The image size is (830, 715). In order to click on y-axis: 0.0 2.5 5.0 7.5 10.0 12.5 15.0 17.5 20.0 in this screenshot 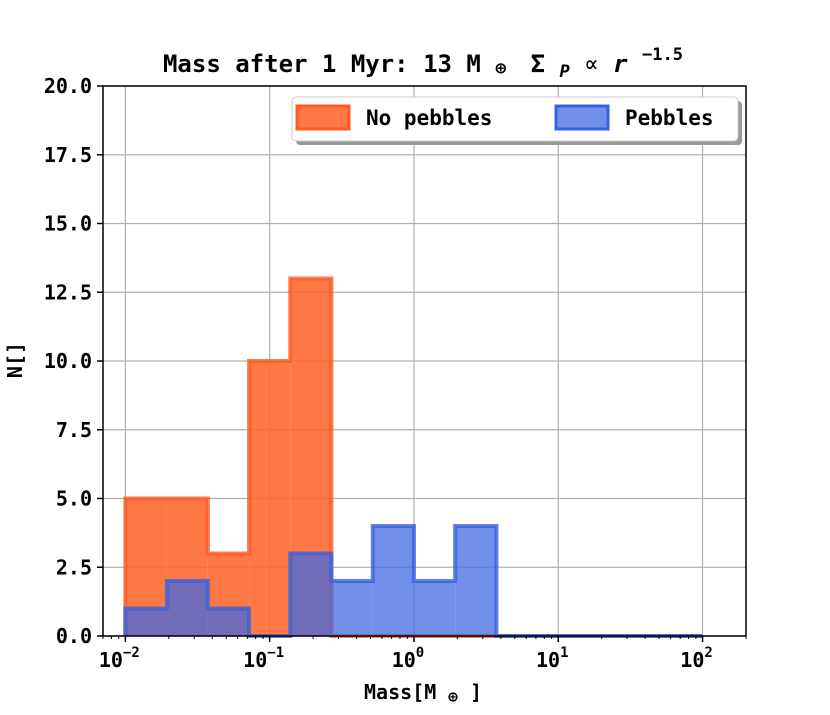, I will do `click(73, 361)`.